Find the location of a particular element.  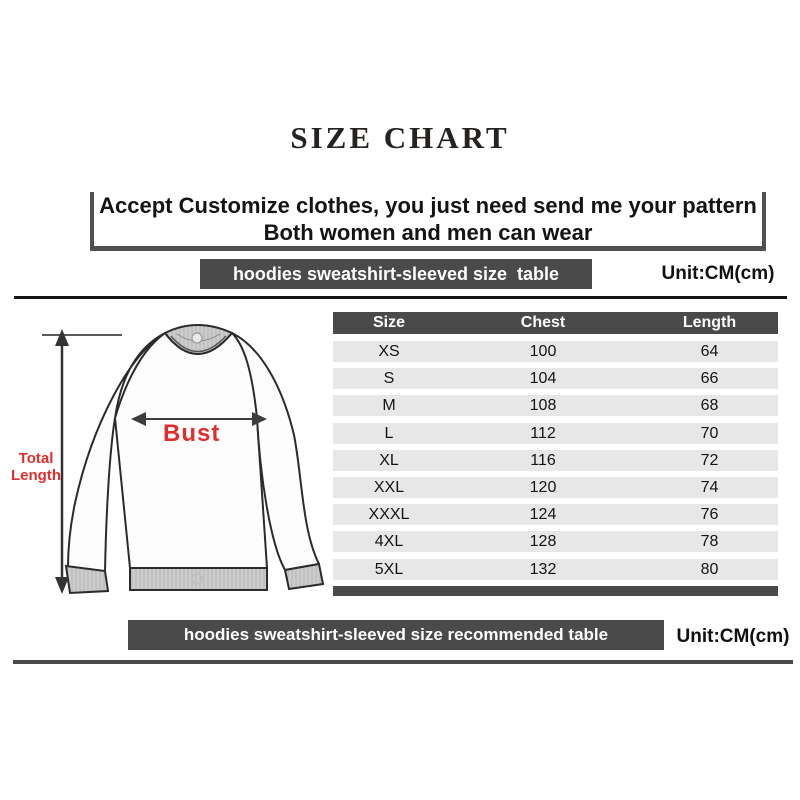

cell-length: 72 is located at coordinates (709, 460).